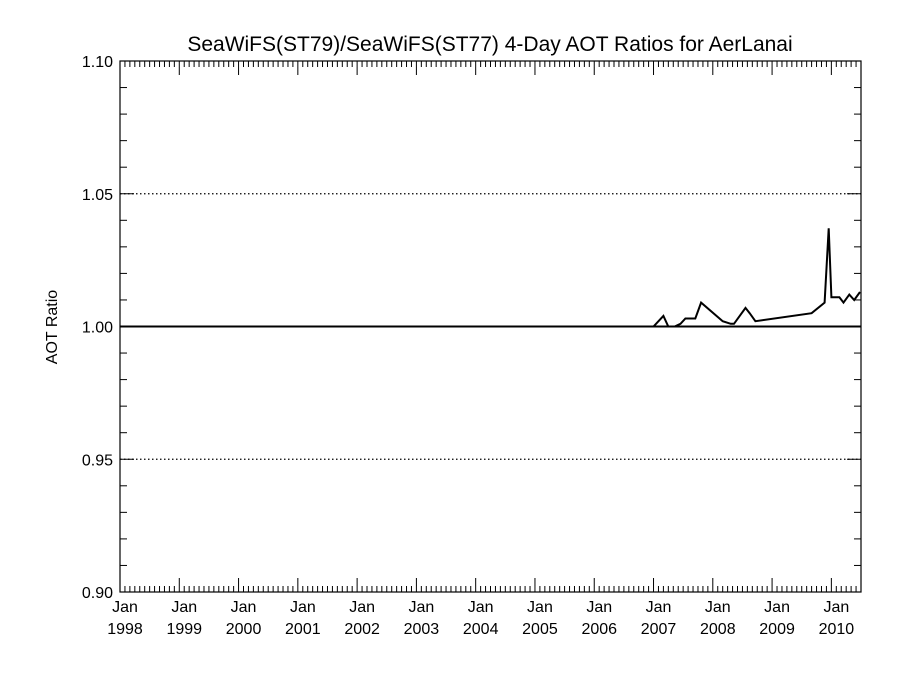  I want to click on x-tick-label-year: 1998, so click(125, 629).